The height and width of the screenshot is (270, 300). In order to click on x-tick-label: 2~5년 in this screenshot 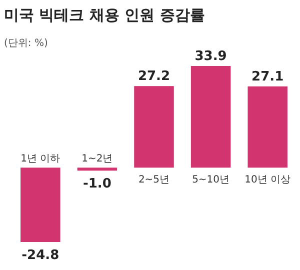, I will do `click(154, 180)`.